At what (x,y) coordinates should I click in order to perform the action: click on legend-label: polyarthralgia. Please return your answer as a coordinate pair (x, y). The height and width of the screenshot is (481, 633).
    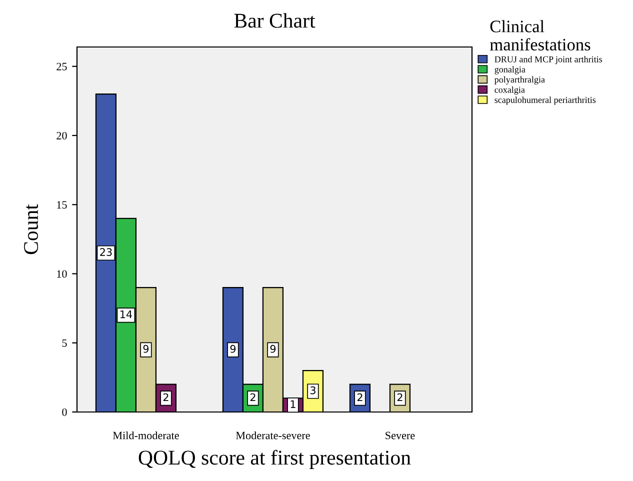
    Looking at the image, I should click on (519, 80).